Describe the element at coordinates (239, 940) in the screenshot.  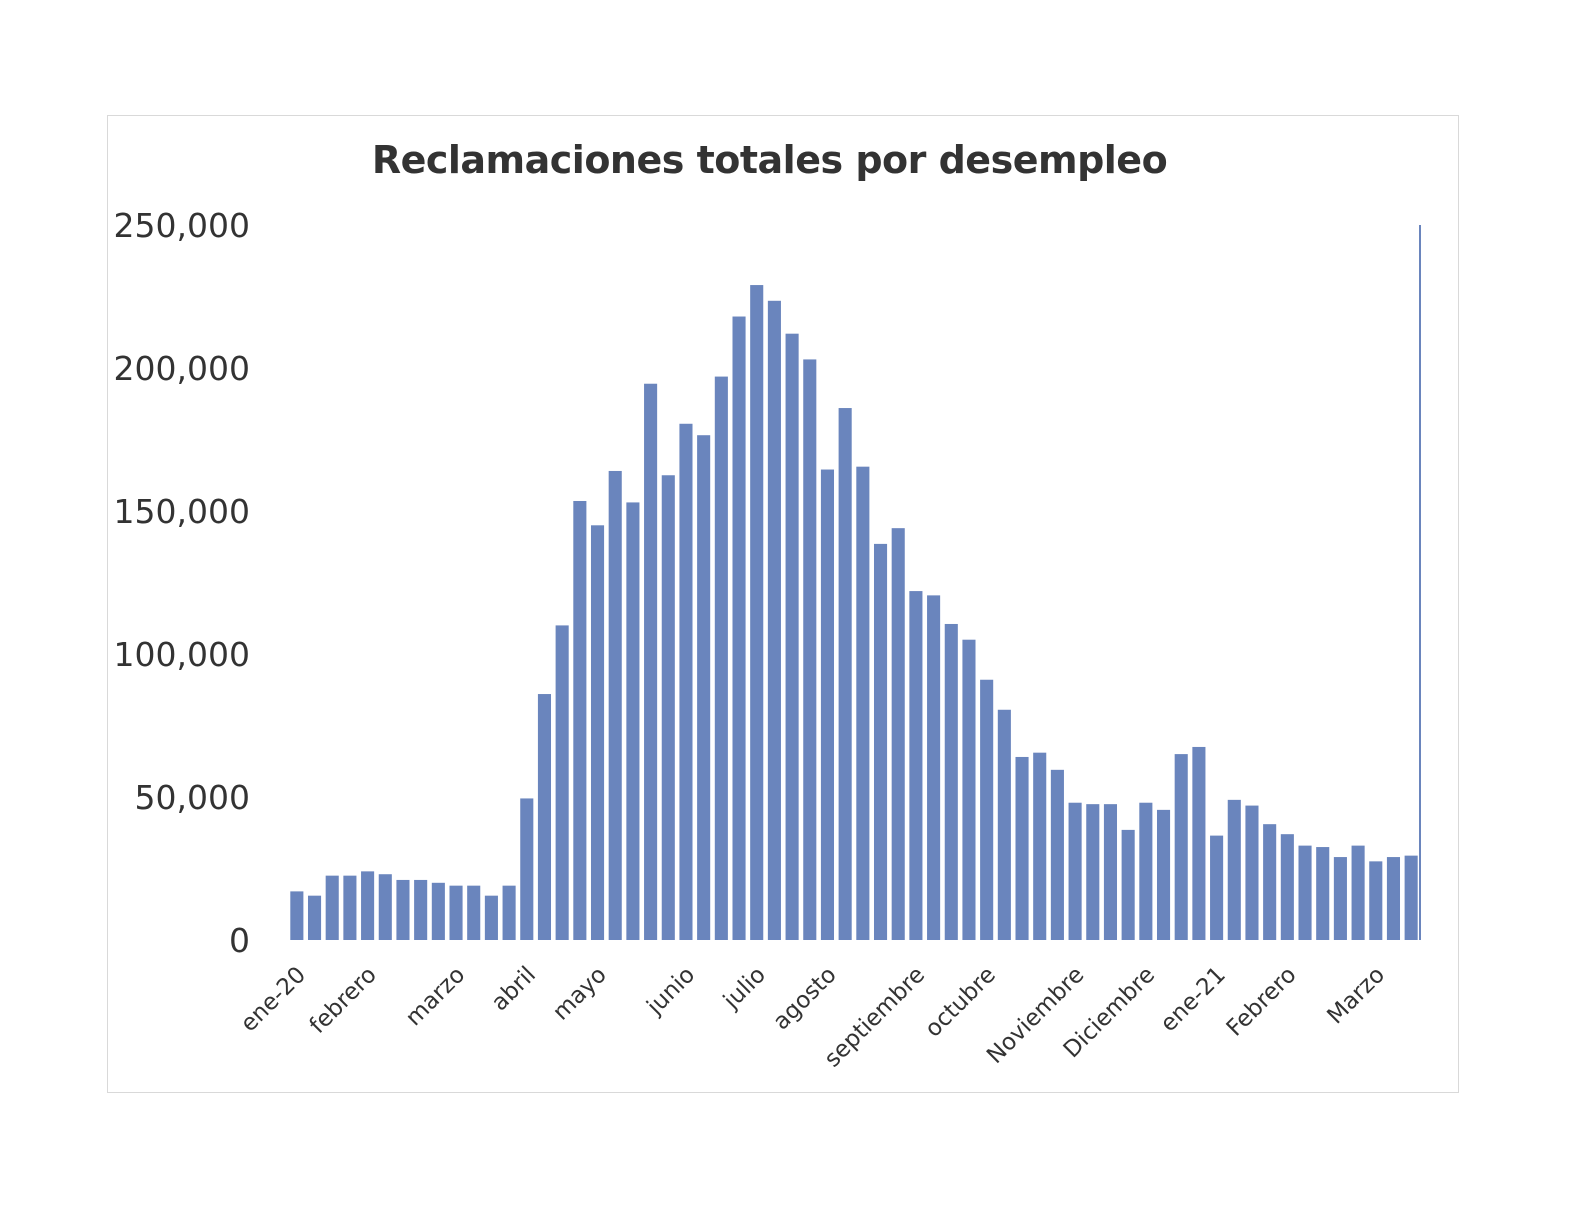
I see `y-tick-label: 0` at that location.